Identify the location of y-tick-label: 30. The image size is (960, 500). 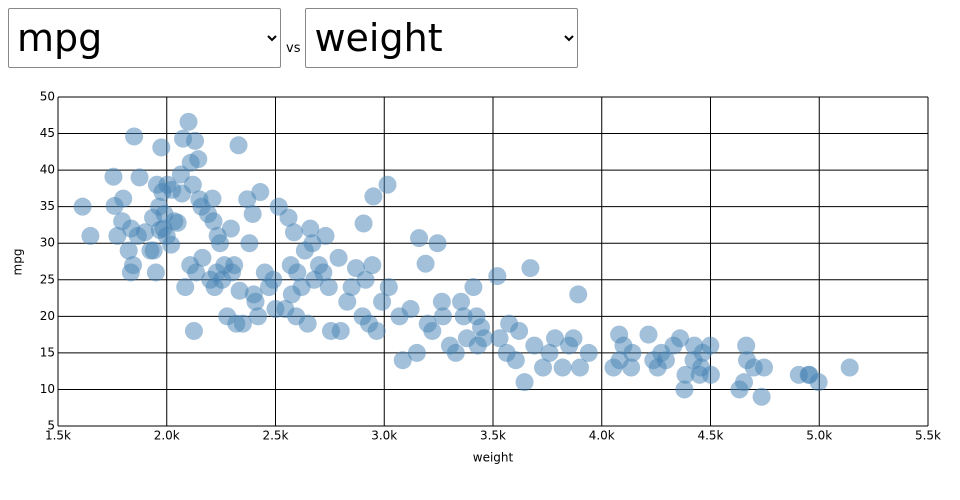
(47, 243).